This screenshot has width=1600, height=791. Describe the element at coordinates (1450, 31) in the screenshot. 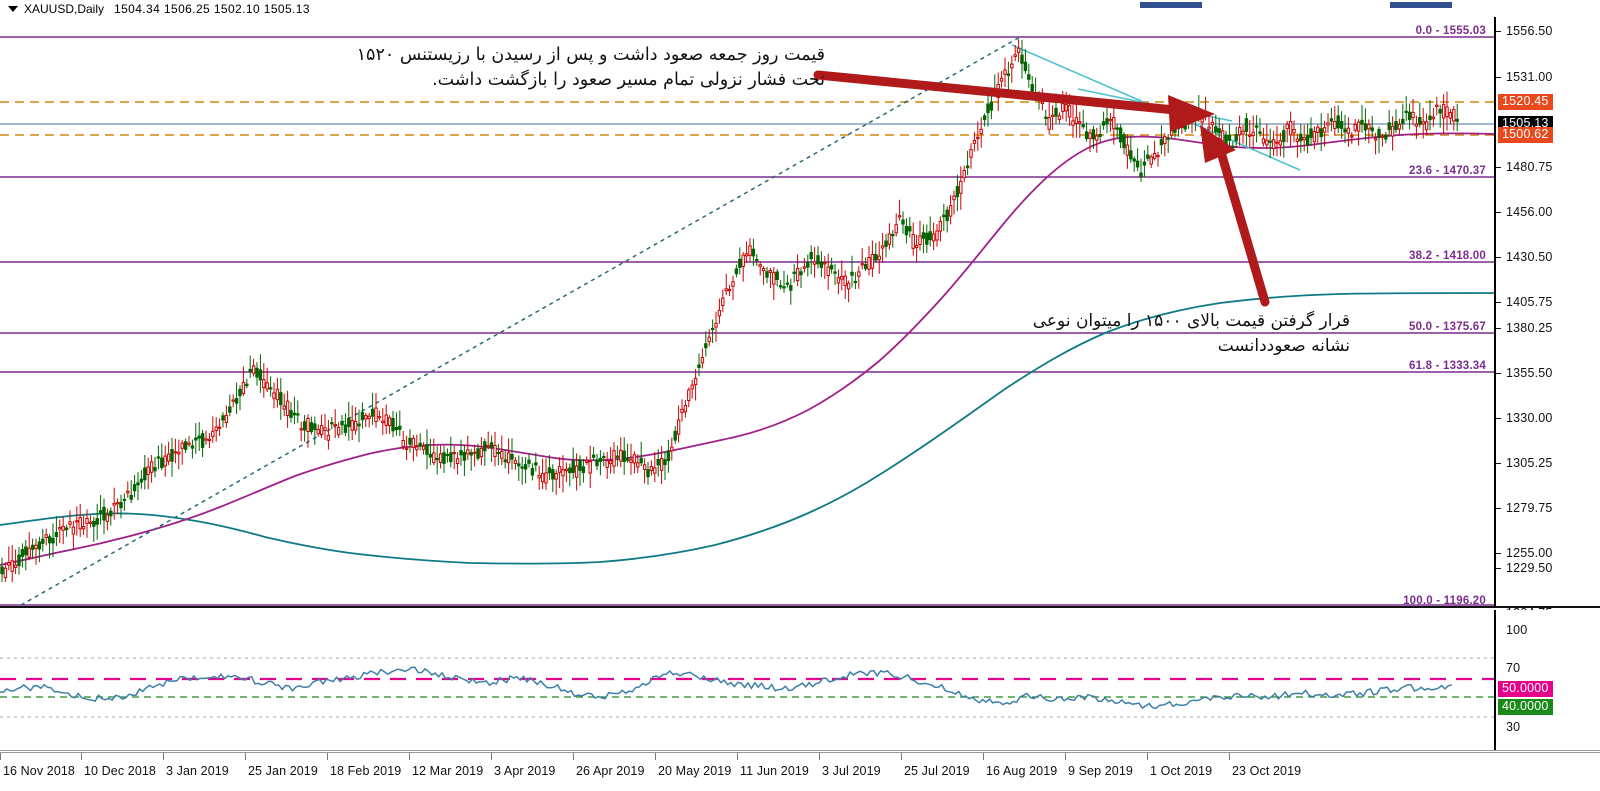

I see `fib-label-0: 0.0 - 1555.03` at that location.